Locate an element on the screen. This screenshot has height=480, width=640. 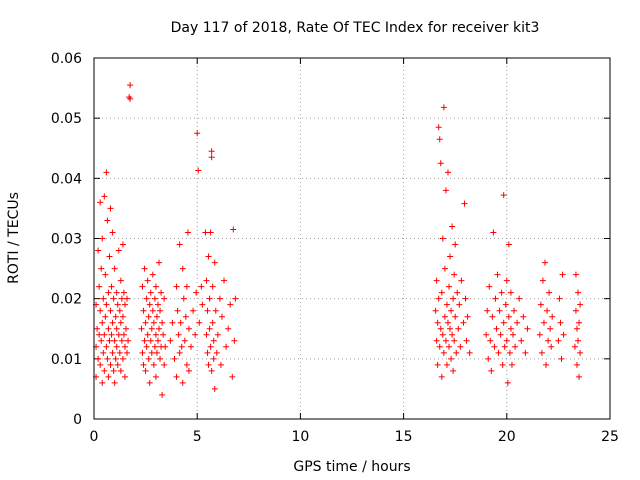
x-tick-label: 0 is located at coordinates (94, 437).